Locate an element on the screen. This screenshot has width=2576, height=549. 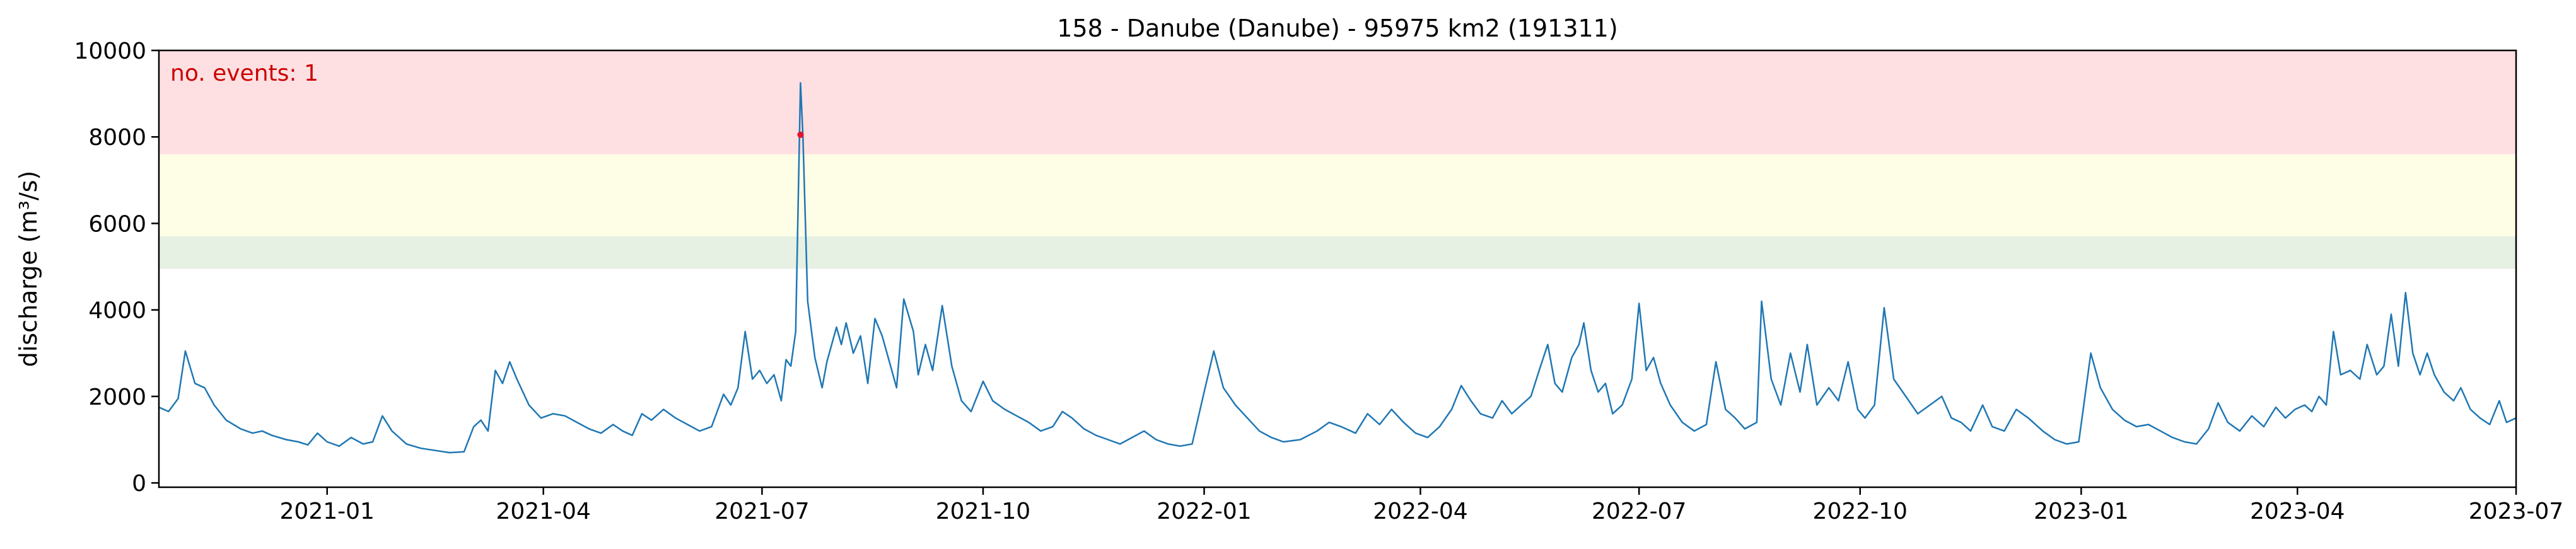
y-tick-label-5: 10000 is located at coordinates (110, 51).